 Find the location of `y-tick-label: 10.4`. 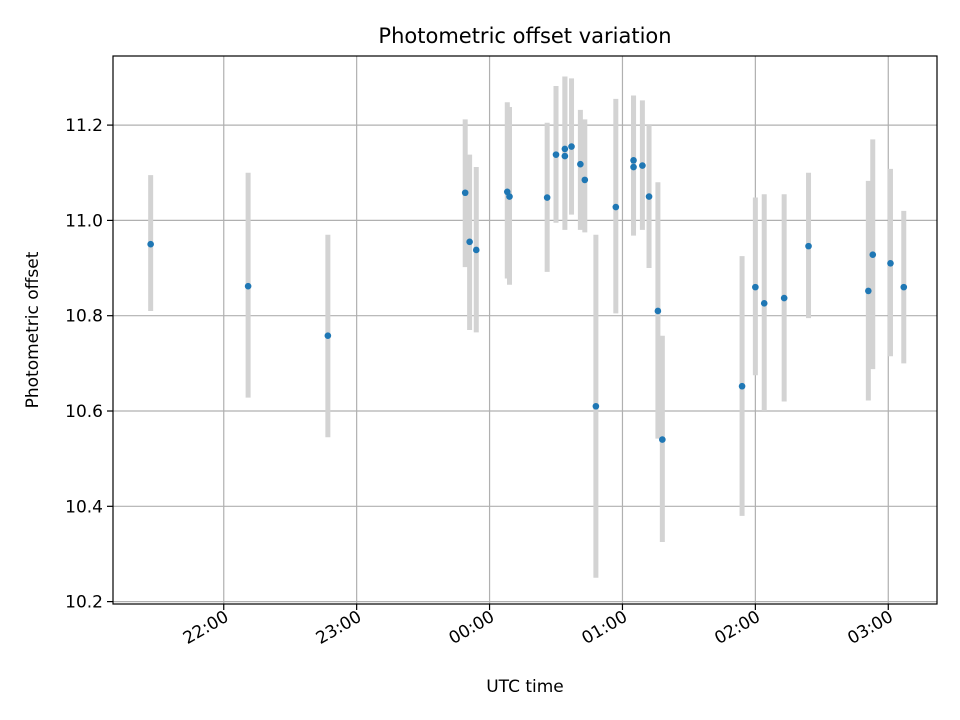

y-tick-label: 10.4 is located at coordinates (84, 507).